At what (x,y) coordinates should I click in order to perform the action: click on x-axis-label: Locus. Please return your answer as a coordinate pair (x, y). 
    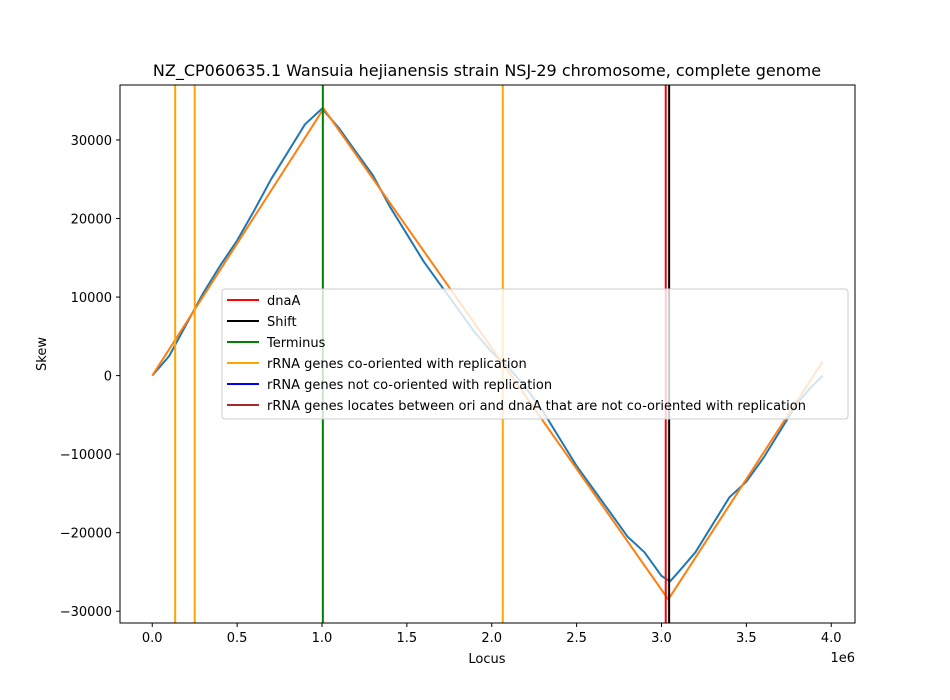
    Looking at the image, I should click on (486, 659).